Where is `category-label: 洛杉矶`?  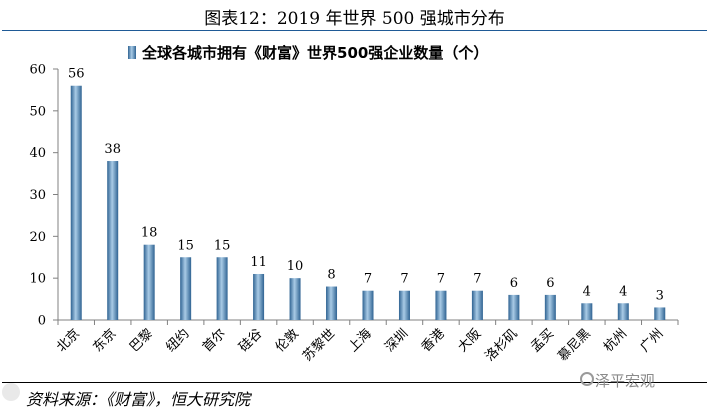
category-label: 洛杉矶 is located at coordinates (502, 345).